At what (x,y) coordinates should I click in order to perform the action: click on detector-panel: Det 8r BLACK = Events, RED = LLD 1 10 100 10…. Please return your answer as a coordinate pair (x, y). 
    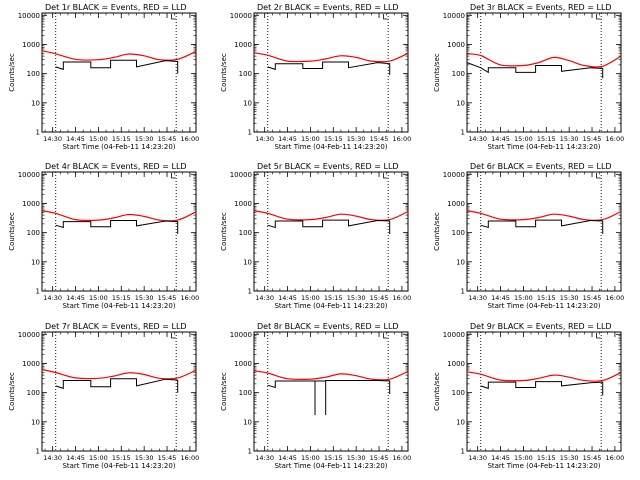
    Looking at the image, I should click on (315, 396).